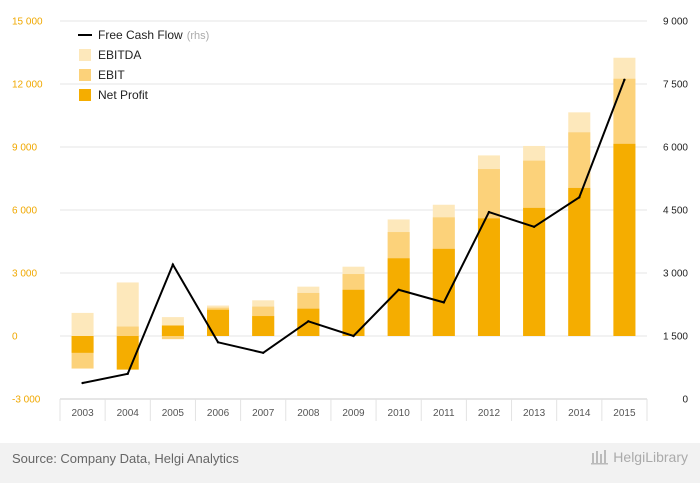  I want to click on x-axis-tick-label: 2006, so click(218, 413).